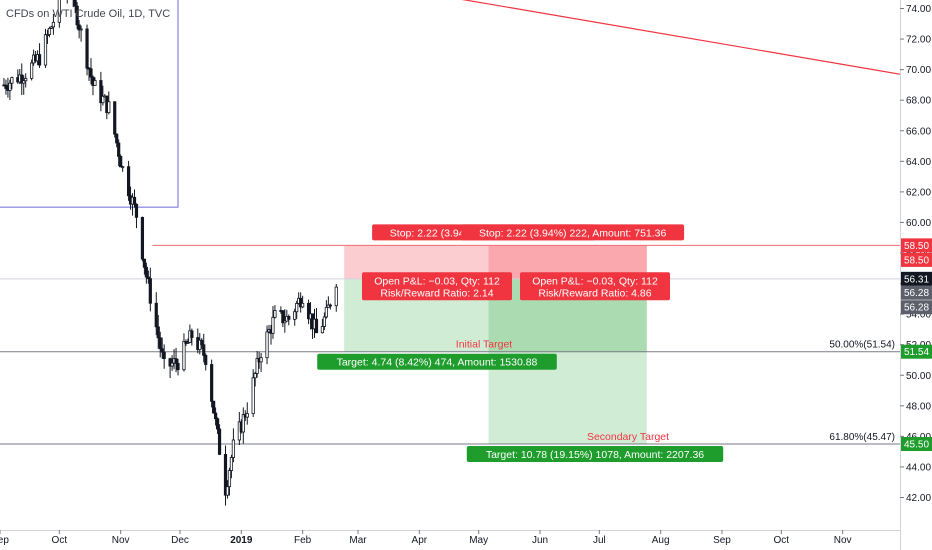 Image resolution: width=932 pixels, height=550 pixels. I want to click on stop-label-text: Stop: 2.22 (3.94%) 222, Amount: 751.36, so click(573, 233).